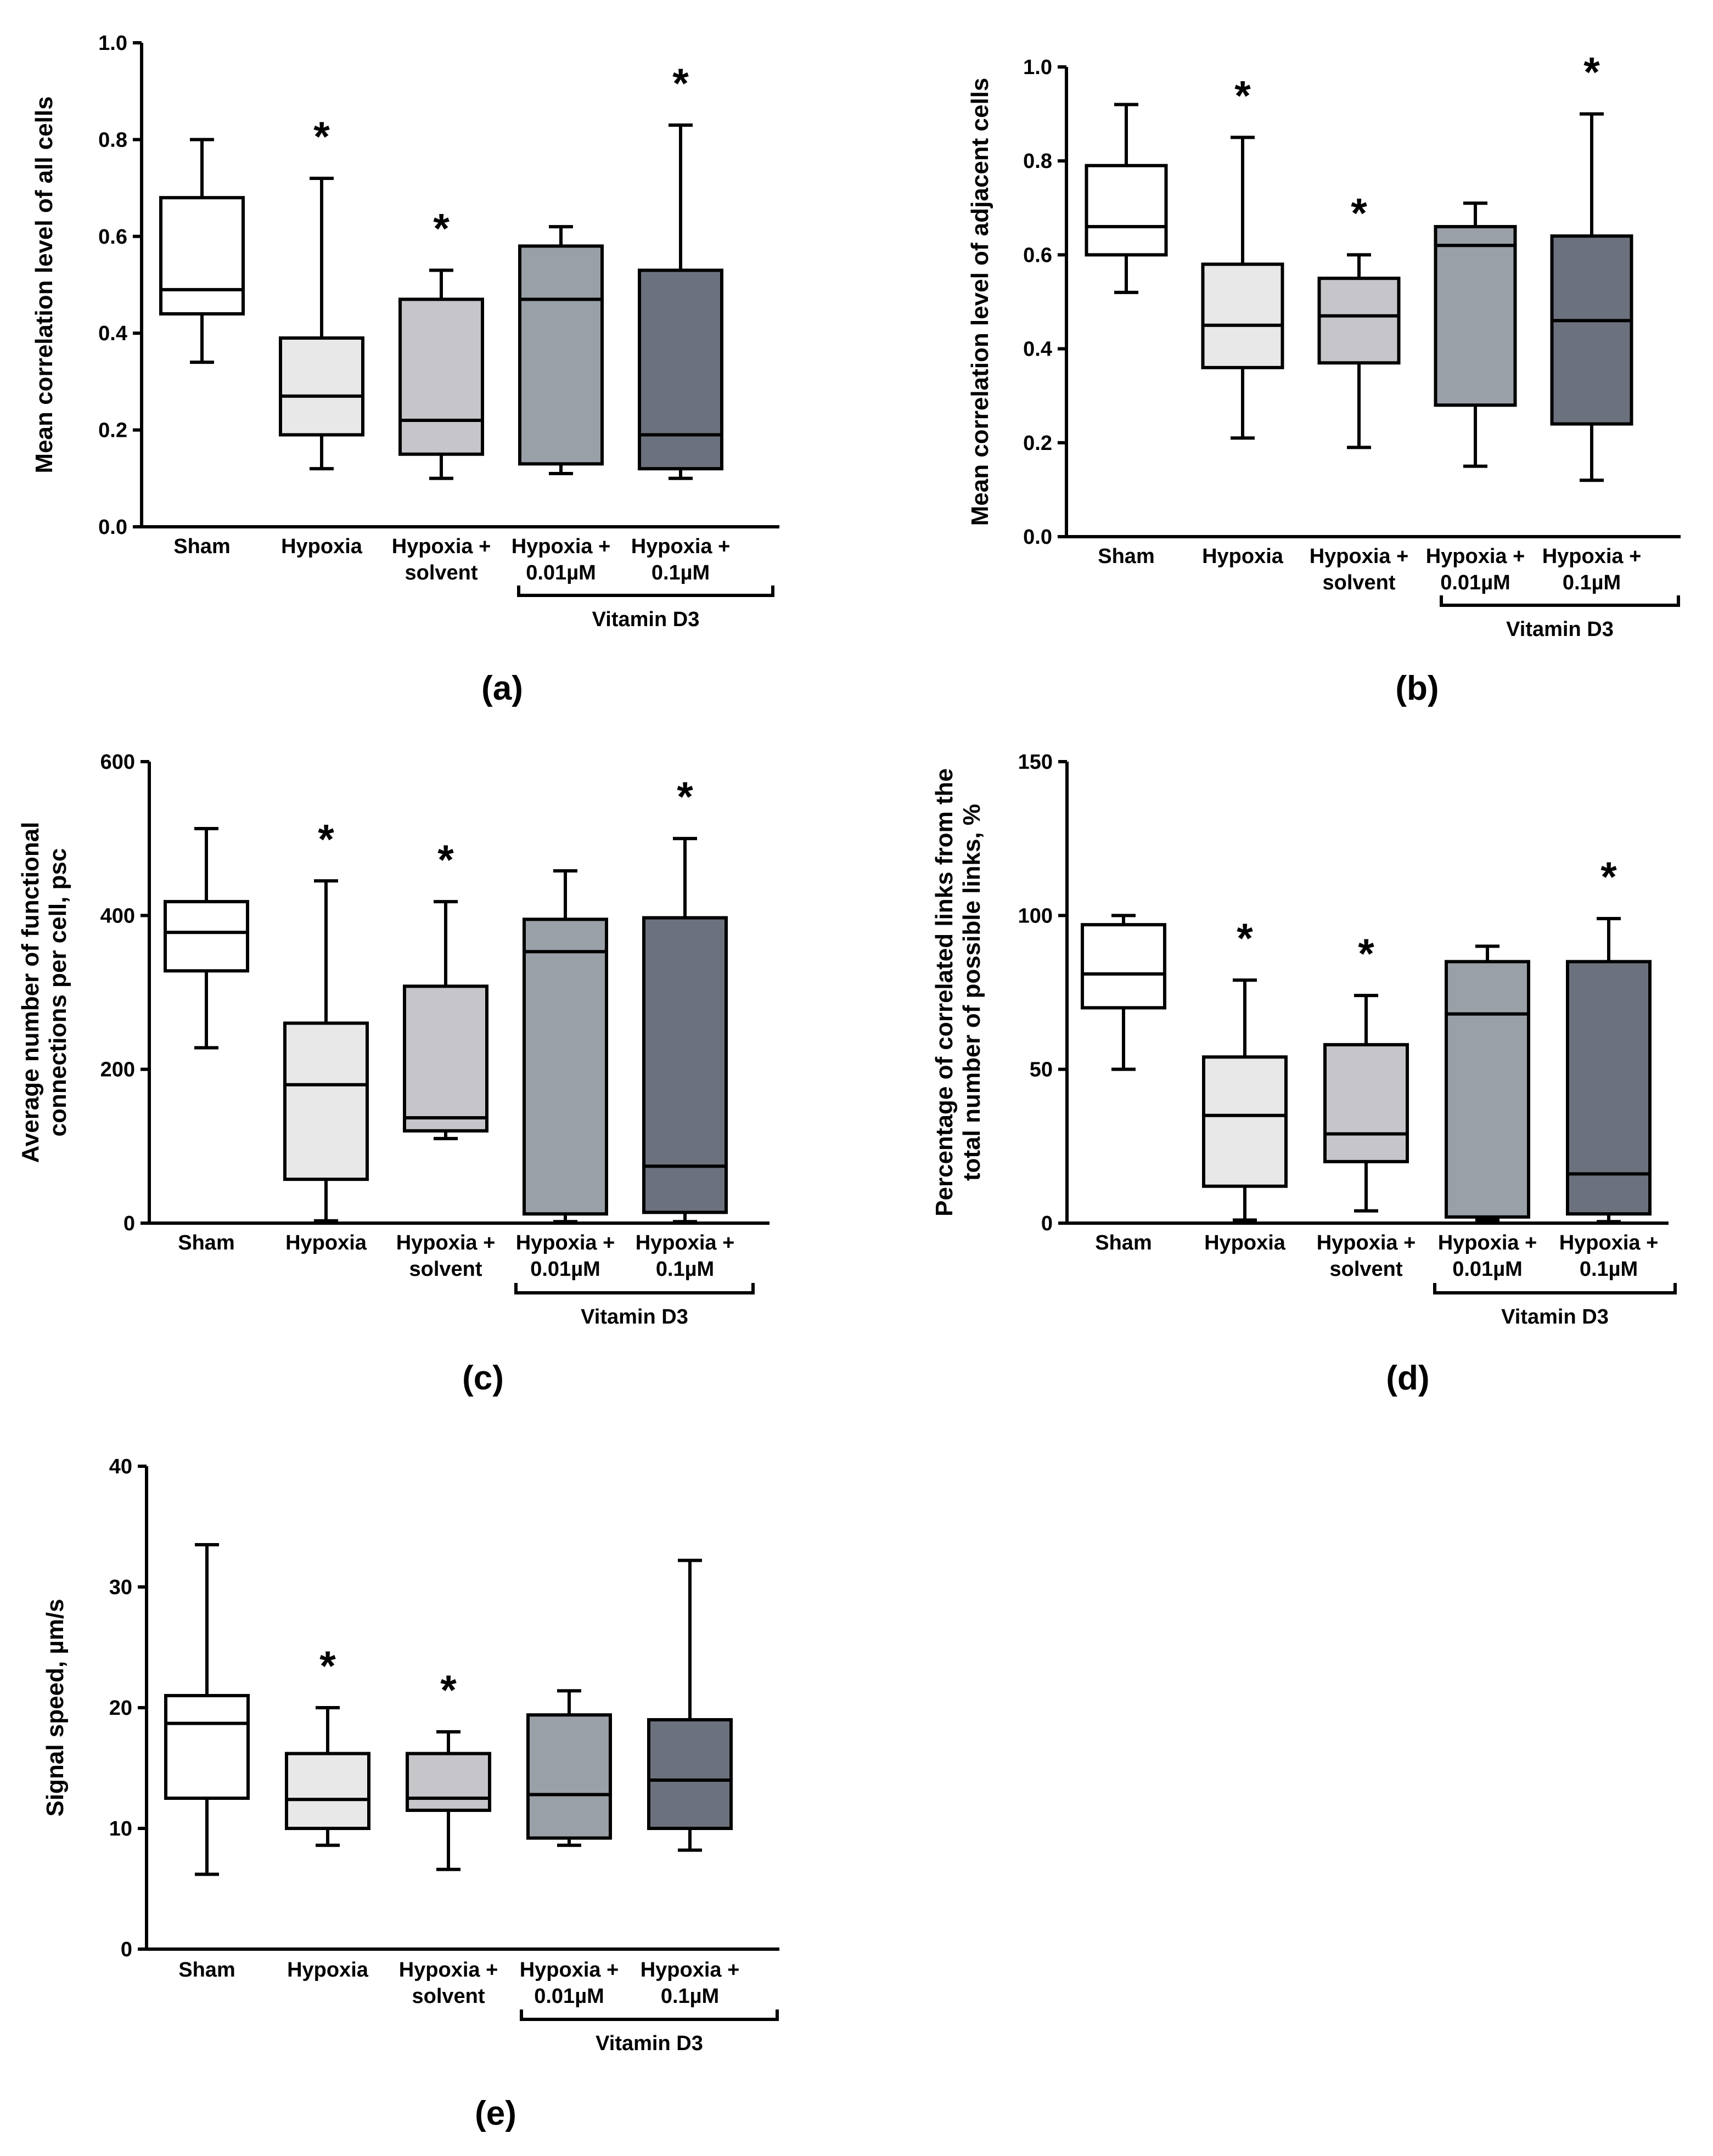 The image size is (1713, 2156). Describe the element at coordinates (121, 1587) in the screenshot. I see `y-tick-label: 30` at that location.